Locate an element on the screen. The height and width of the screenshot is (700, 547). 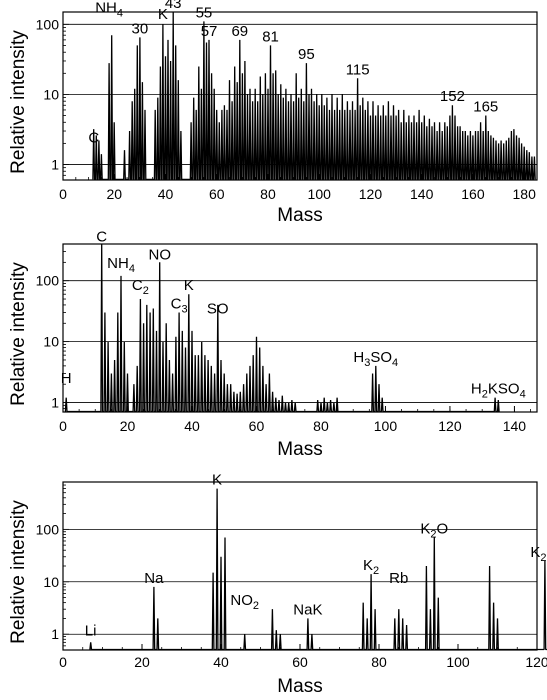
peak-annotation: NaK is located at coordinates (307, 609).